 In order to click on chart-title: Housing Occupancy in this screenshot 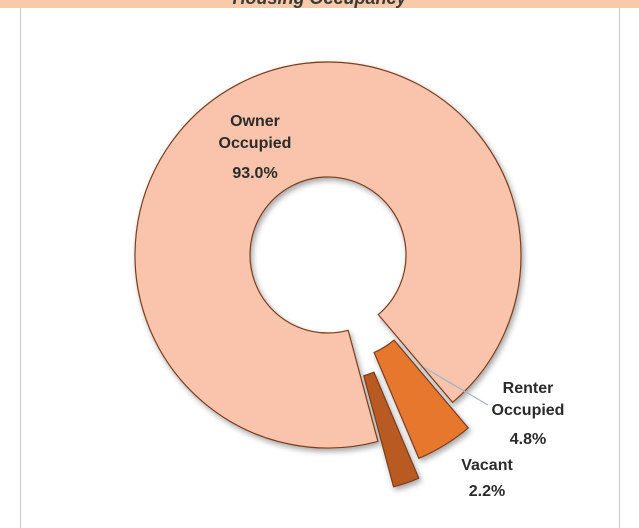, I will do `click(319, 4)`.